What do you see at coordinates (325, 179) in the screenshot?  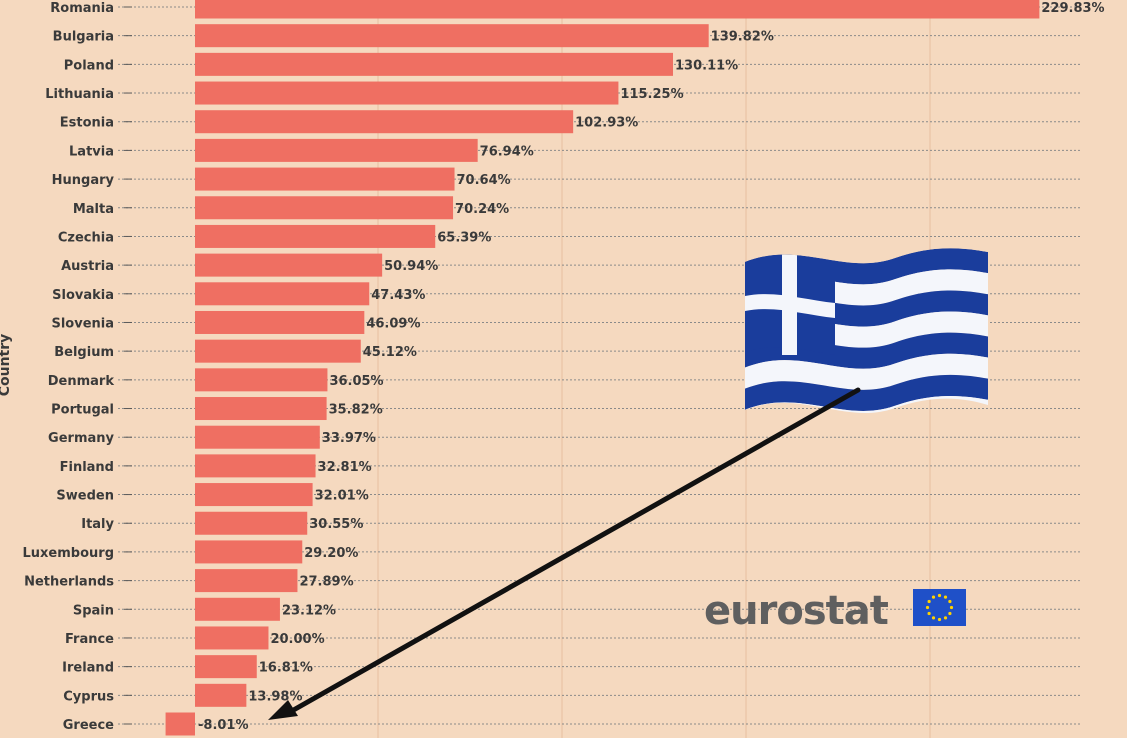 I see `bar-hungary` at bounding box center [325, 179].